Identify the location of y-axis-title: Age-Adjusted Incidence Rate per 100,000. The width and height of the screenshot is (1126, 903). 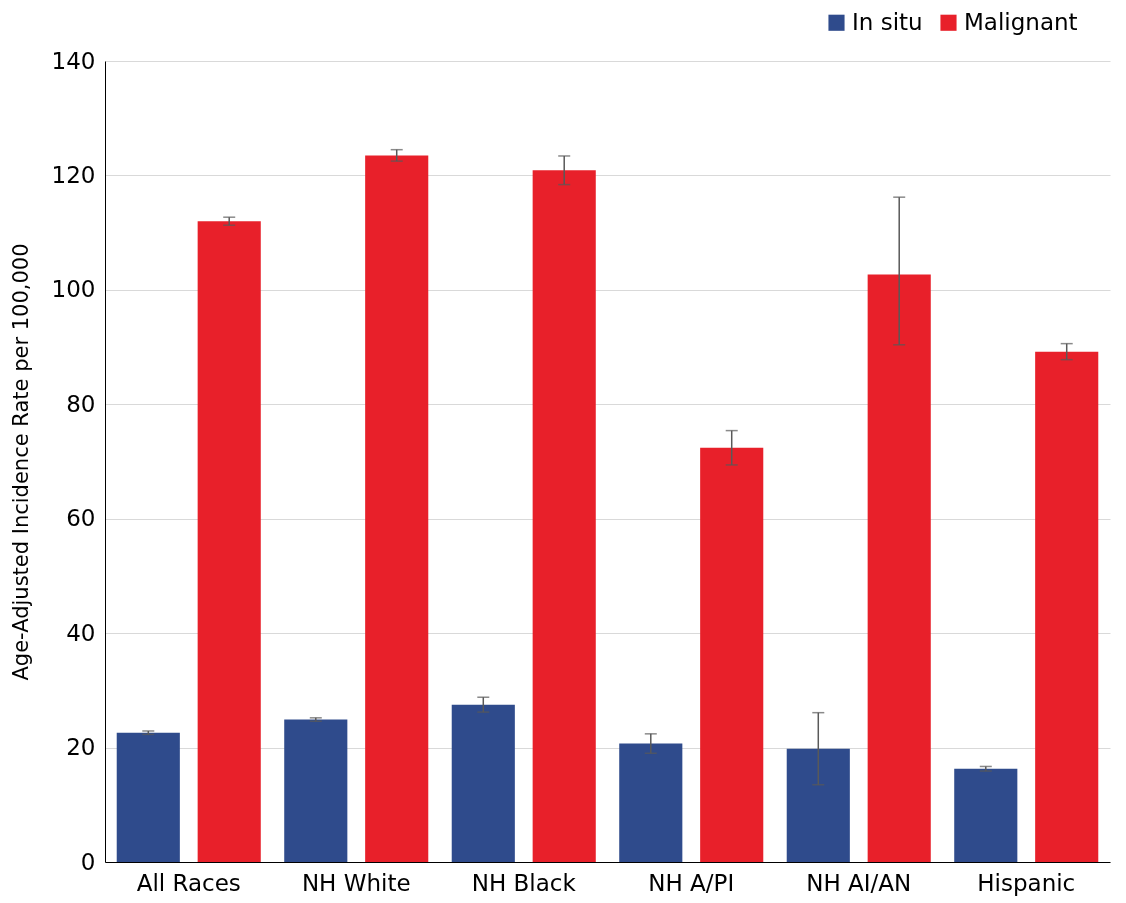
(20, 462).